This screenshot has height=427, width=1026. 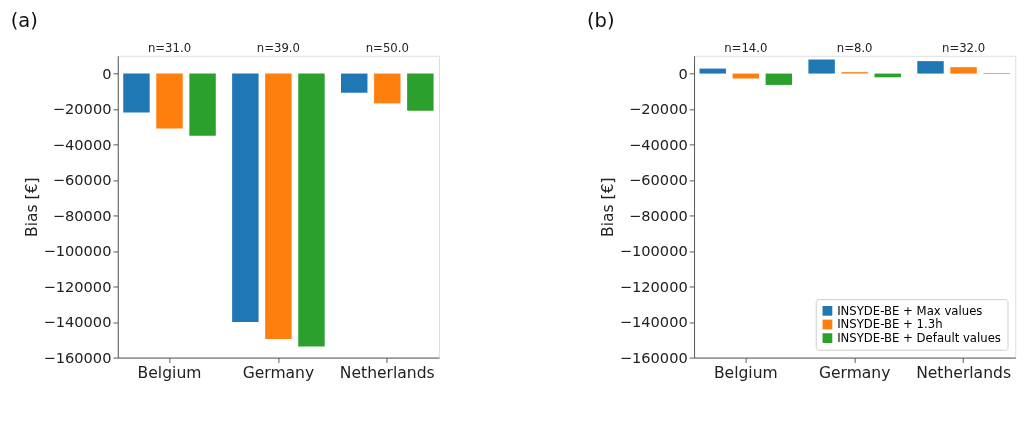 What do you see at coordinates (24, 20) in the screenshot?
I see `chart-title: (a)` at bounding box center [24, 20].